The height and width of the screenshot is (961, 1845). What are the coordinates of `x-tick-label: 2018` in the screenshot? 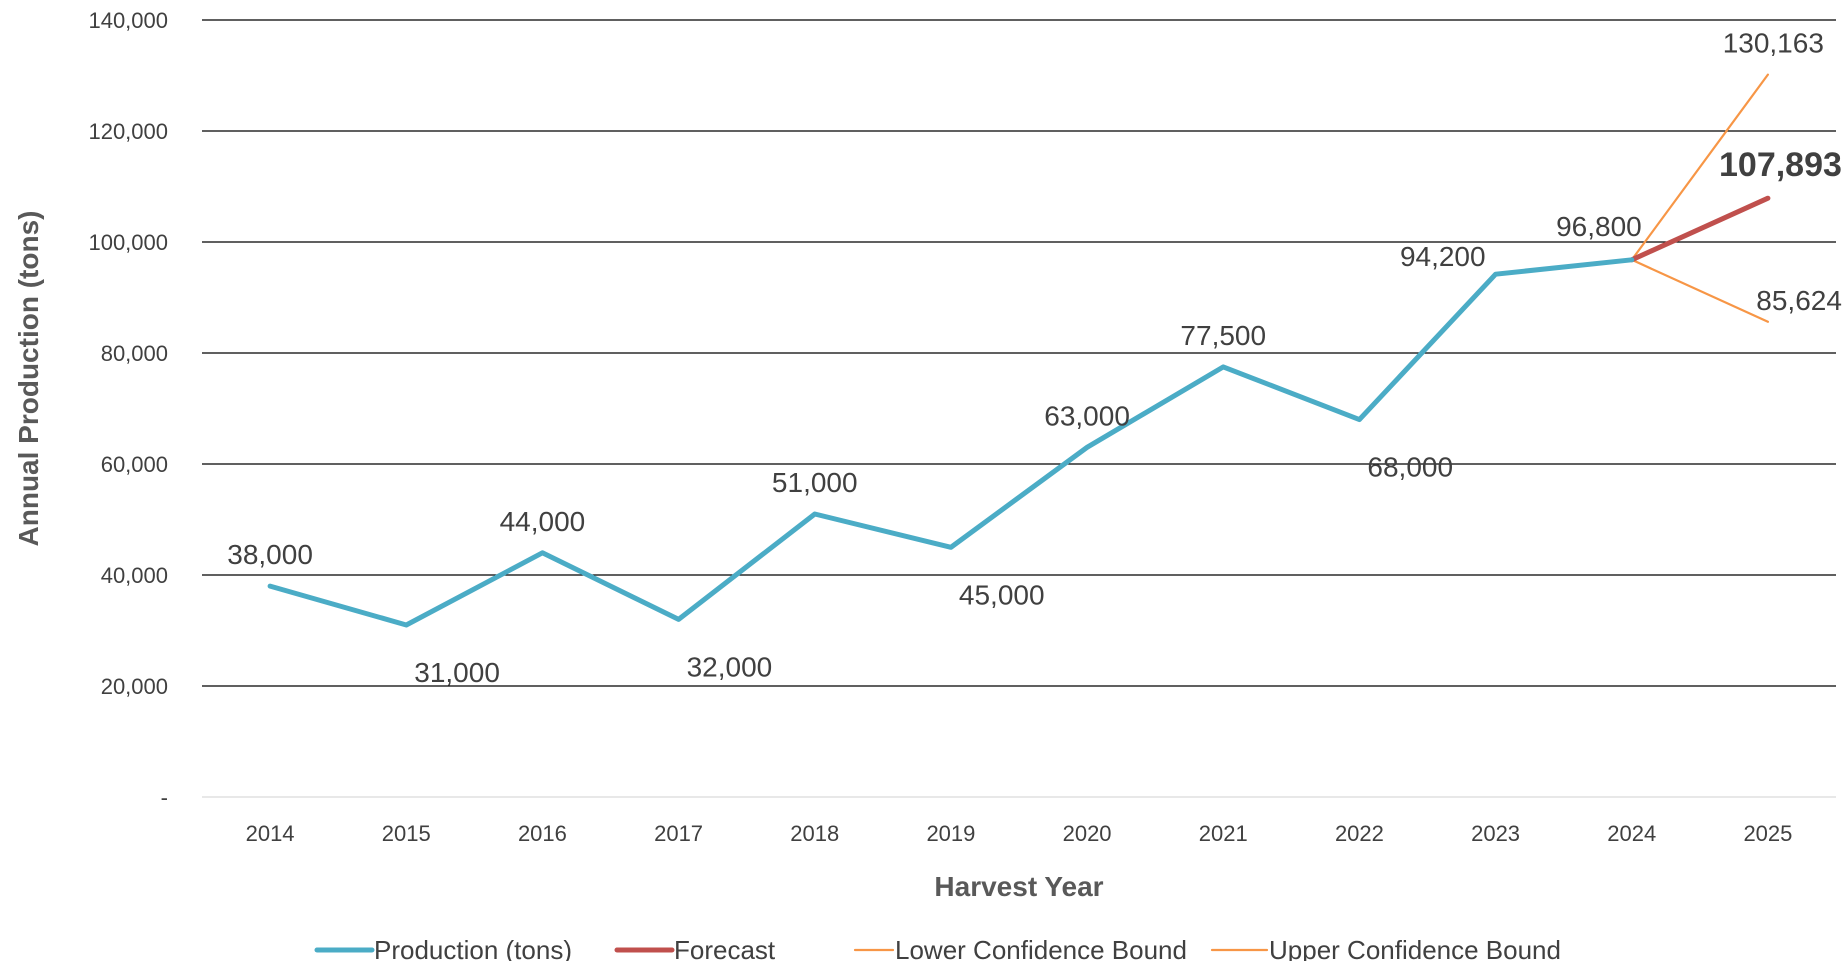 It's located at (814, 833).